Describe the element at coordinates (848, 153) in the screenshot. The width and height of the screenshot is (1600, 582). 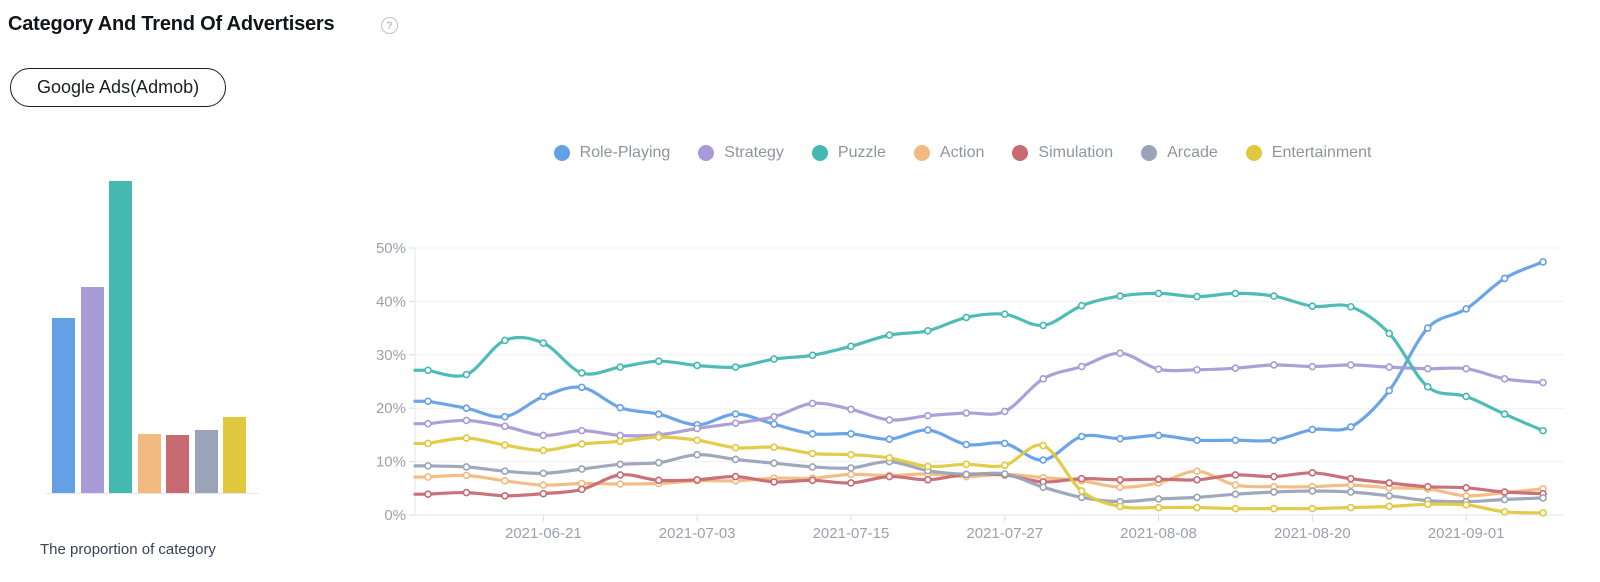
I see `legend-item-puzzle: Puzzle` at that location.